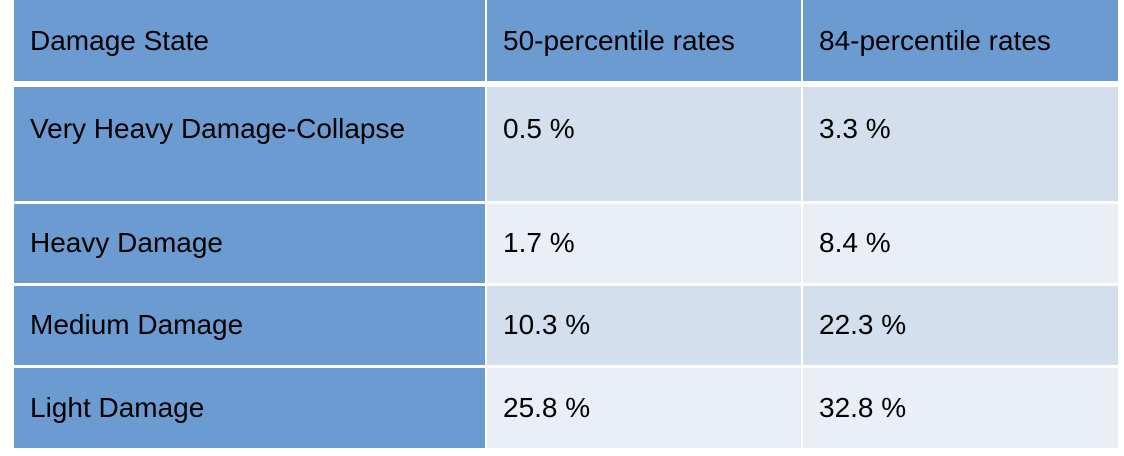  Describe the element at coordinates (250, 326) in the screenshot. I see `damage-state-cell: Medium Damage` at that location.